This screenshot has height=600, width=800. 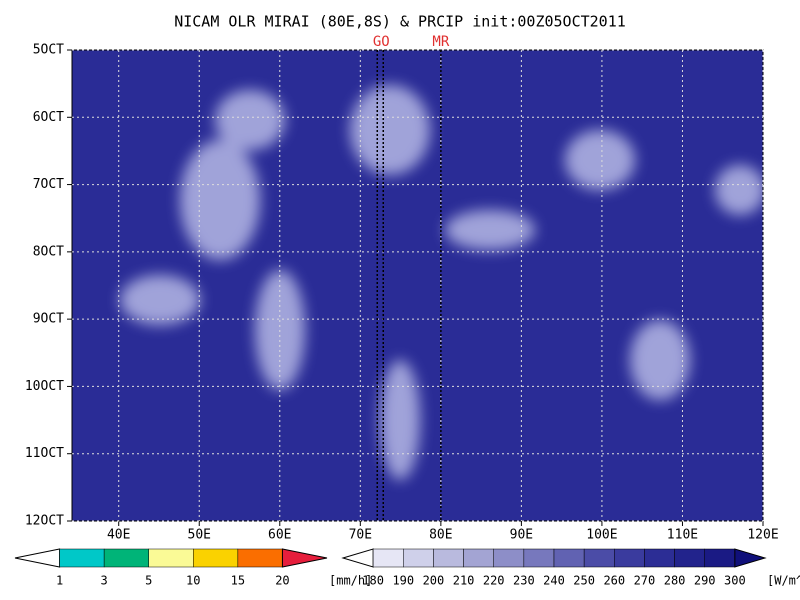 What do you see at coordinates (440, 535) in the screenshot?
I see `x-tick-label: 80E` at bounding box center [440, 535].